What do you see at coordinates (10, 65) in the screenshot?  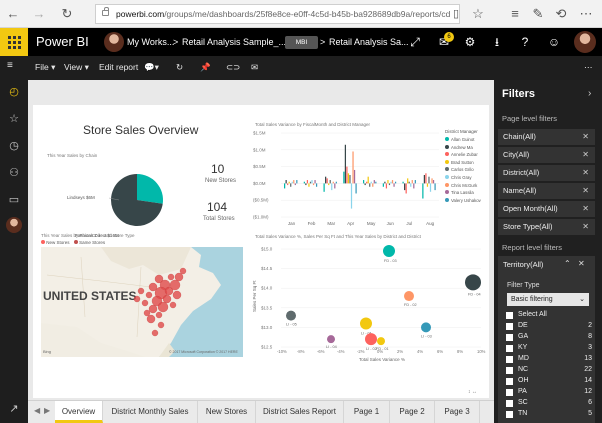 I see `hamburger-menu-icon: ≡` at bounding box center [10, 65].